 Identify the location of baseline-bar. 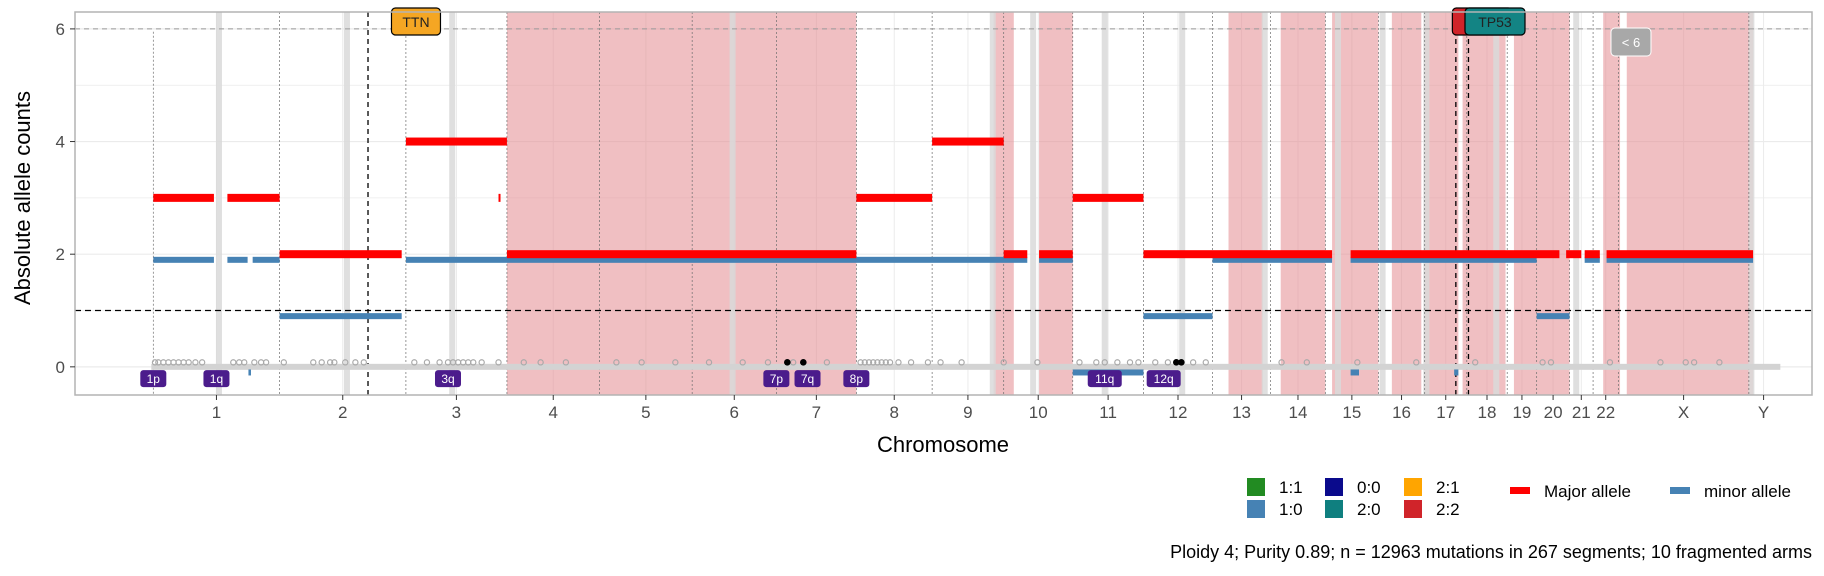
(966, 366).